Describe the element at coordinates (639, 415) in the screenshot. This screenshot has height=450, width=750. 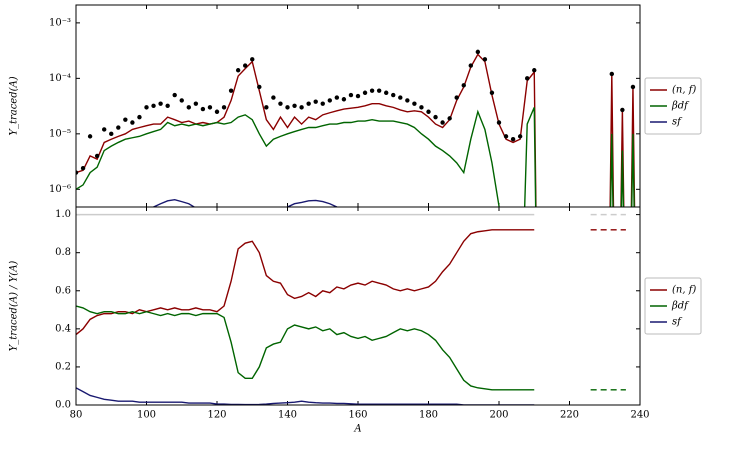
I see `x-tick-label: 240` at that location.